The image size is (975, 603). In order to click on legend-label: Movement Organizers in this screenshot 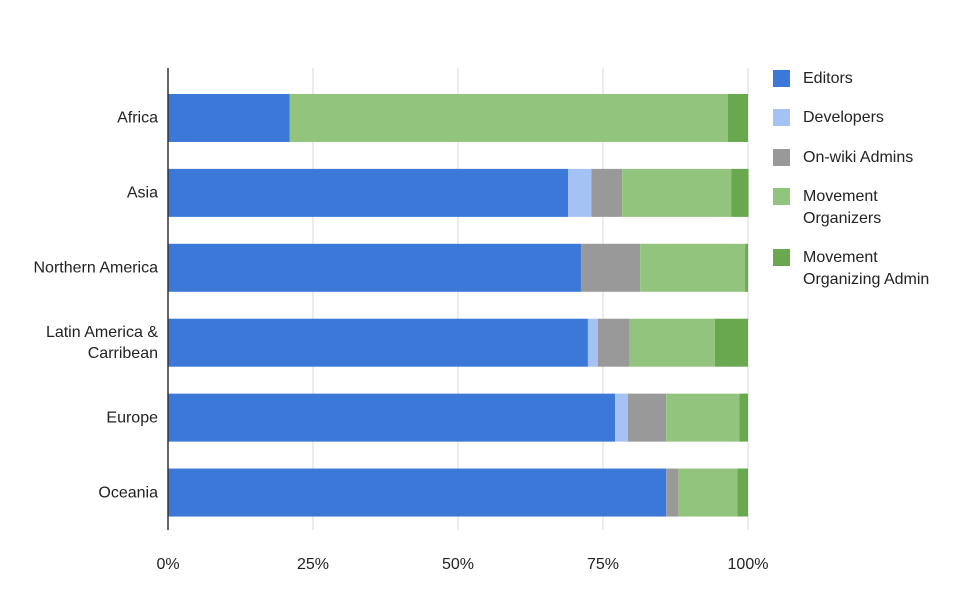, I will do `click(842, 207)`.